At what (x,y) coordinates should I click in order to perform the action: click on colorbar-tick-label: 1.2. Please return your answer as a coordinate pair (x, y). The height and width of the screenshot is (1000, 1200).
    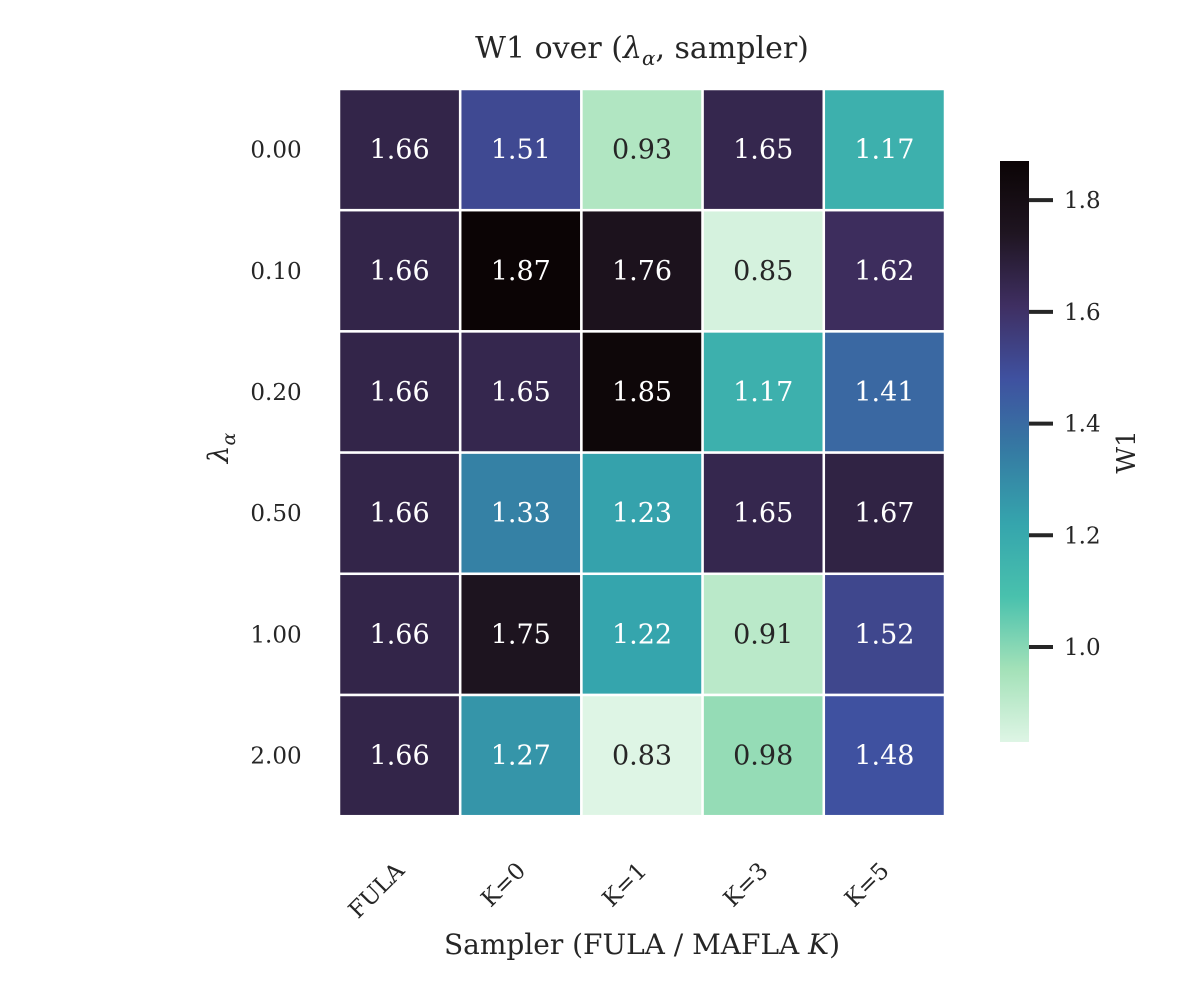
    Looking at the image, I should click on (1082, 536).